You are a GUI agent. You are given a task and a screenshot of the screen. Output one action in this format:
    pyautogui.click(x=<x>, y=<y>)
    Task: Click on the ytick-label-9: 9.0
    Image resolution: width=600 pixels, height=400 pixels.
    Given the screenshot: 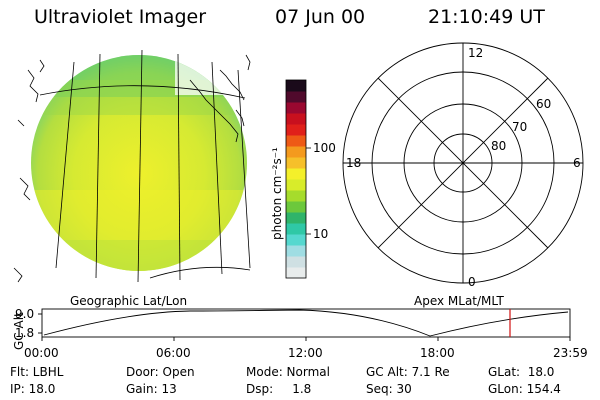 What is the action you would take?
    pyautogui.click(x=25, y=314)
    